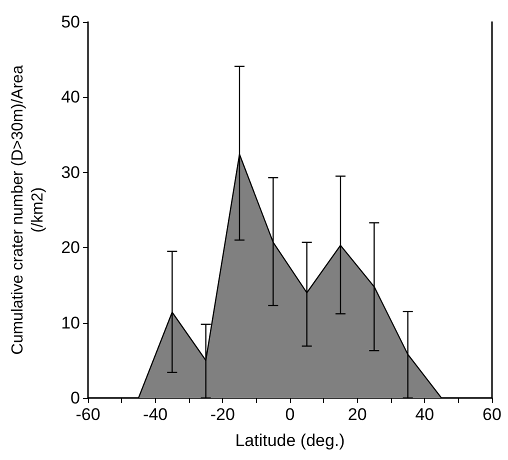  I want to click on x-axis-title: Latitude (deg.), so click(290, 440).